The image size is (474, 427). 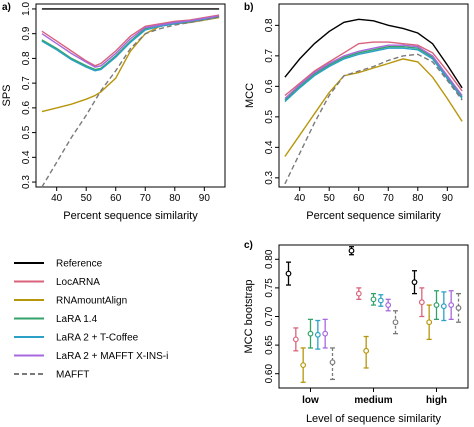 I want to click on legend-label: Reference, so click(x=79, y=264).